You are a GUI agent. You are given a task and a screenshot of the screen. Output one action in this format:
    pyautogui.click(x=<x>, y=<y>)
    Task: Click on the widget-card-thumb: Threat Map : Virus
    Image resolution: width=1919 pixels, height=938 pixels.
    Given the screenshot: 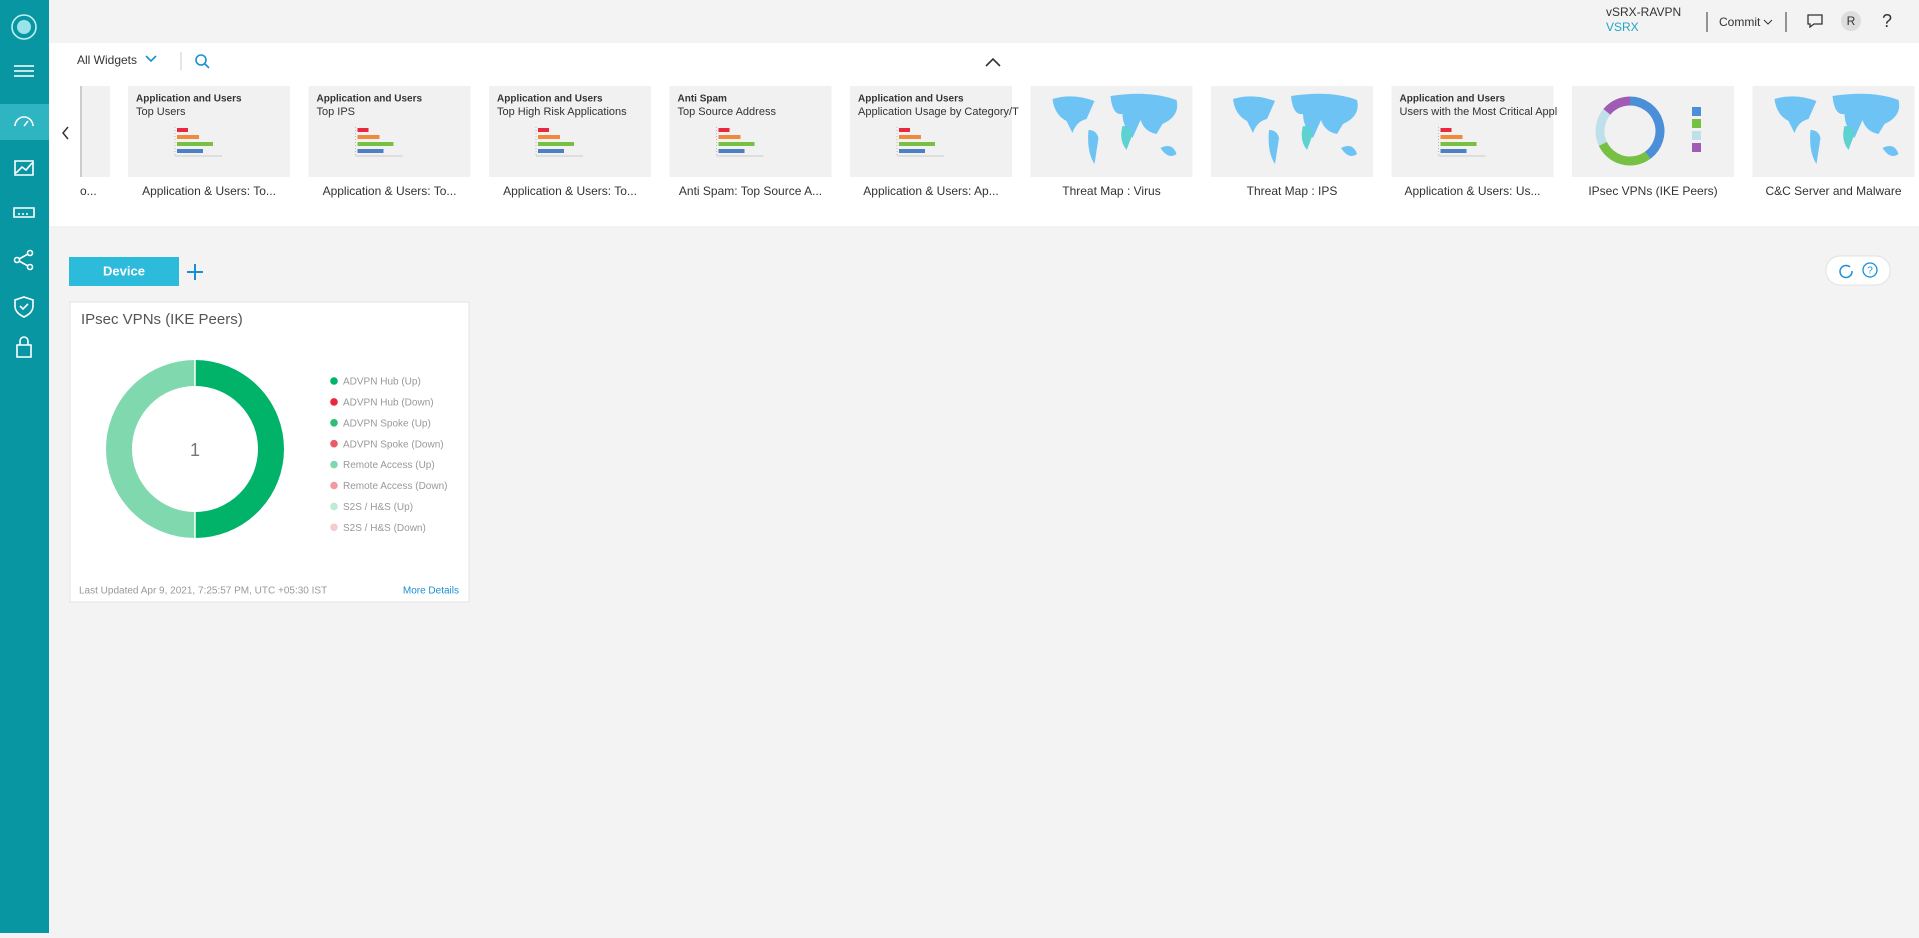 What is the action you would take?
    pyautogui.click(x=1111, y=142)
    